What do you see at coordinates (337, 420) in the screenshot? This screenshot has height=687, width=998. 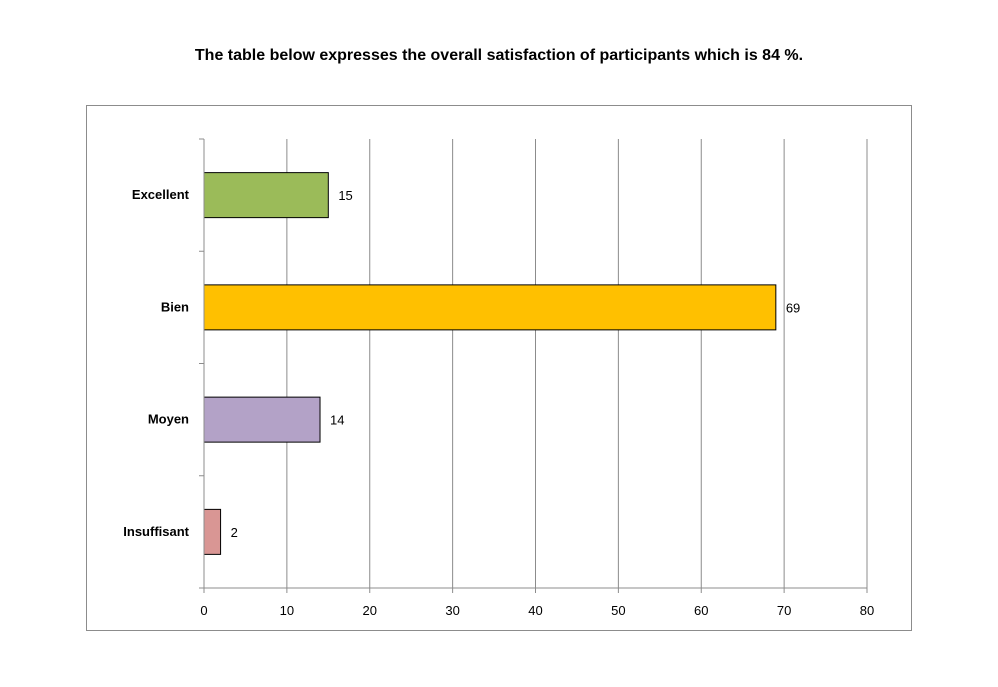 I see `data-label: 14` at bounding box center [337, 420].